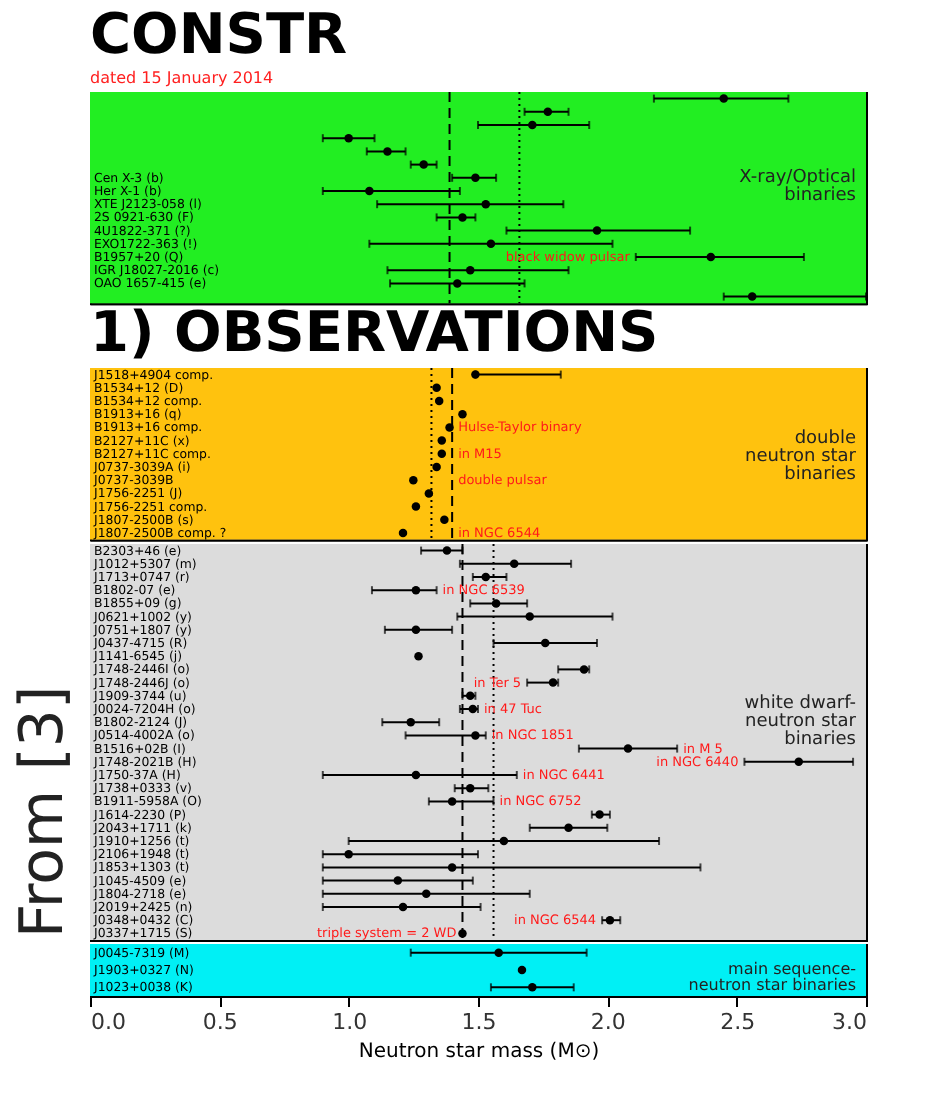 The image size is (928, 1120). What do you see at coordinates (738, 1022) in the screenshot?
I see `x-tick-label: 2.5` at bounding box center [738, 1022].